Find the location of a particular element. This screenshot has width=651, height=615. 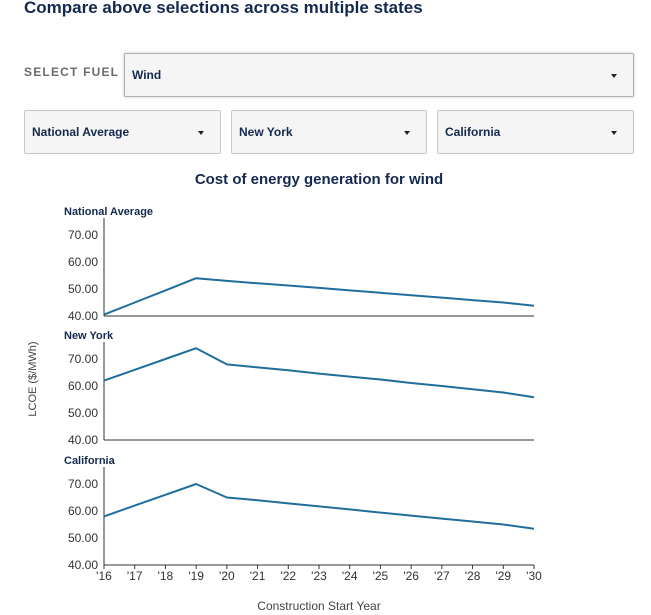

x-tick-label: '20 is located at coordinates (227, 576).